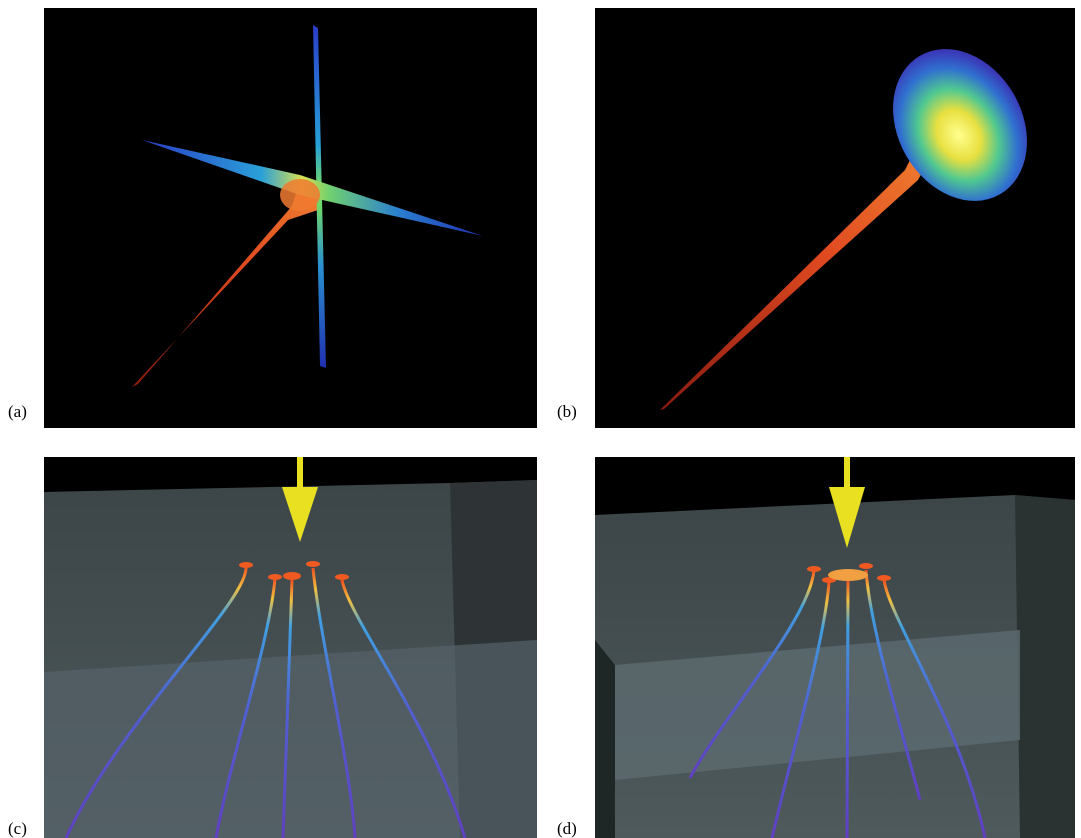 The image size is (1081, 838). Describe the element at coordinates (17, 828) in the screenshot. I see `panel-label: (c)` at that location.